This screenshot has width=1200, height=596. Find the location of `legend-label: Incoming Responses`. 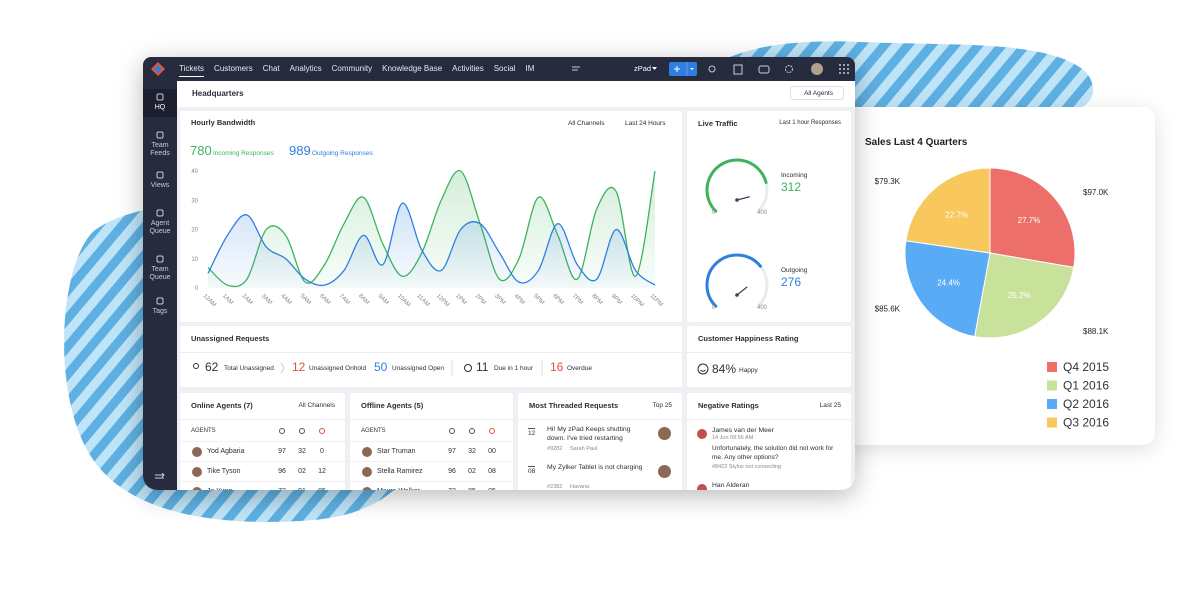

legend-label: Incoming Responses is located at coordinates (243, 153).